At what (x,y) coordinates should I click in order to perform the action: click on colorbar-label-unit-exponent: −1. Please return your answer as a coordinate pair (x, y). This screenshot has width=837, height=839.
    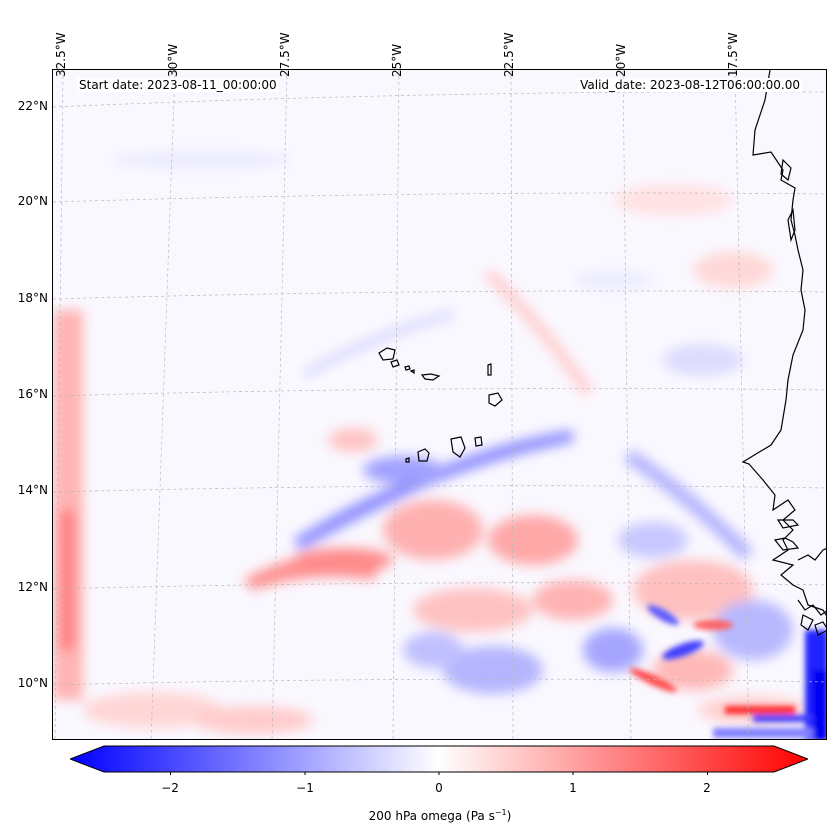
    Looking at the image, I should click on (500, 812).